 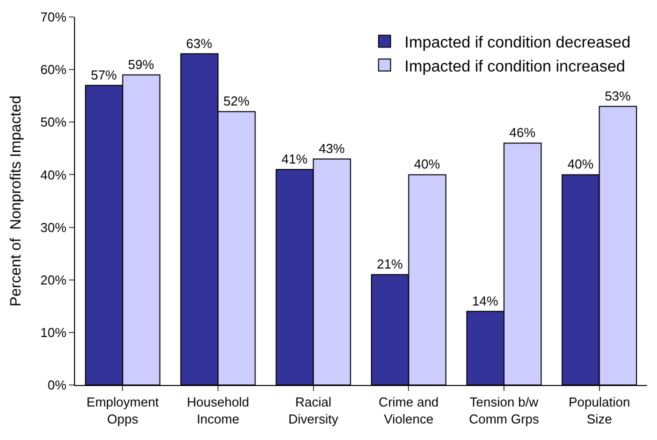 I want to click on data-label: 57%, so click(x=104, y=74).